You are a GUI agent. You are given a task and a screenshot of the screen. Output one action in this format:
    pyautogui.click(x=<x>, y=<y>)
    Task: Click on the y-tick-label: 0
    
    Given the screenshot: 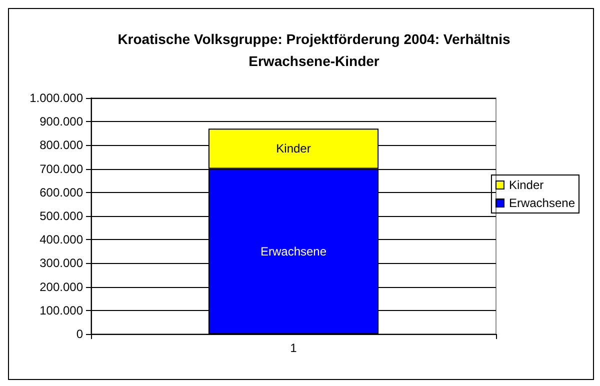 What is the action you would take?
    pyautogui.click(x=80, y=334)
    